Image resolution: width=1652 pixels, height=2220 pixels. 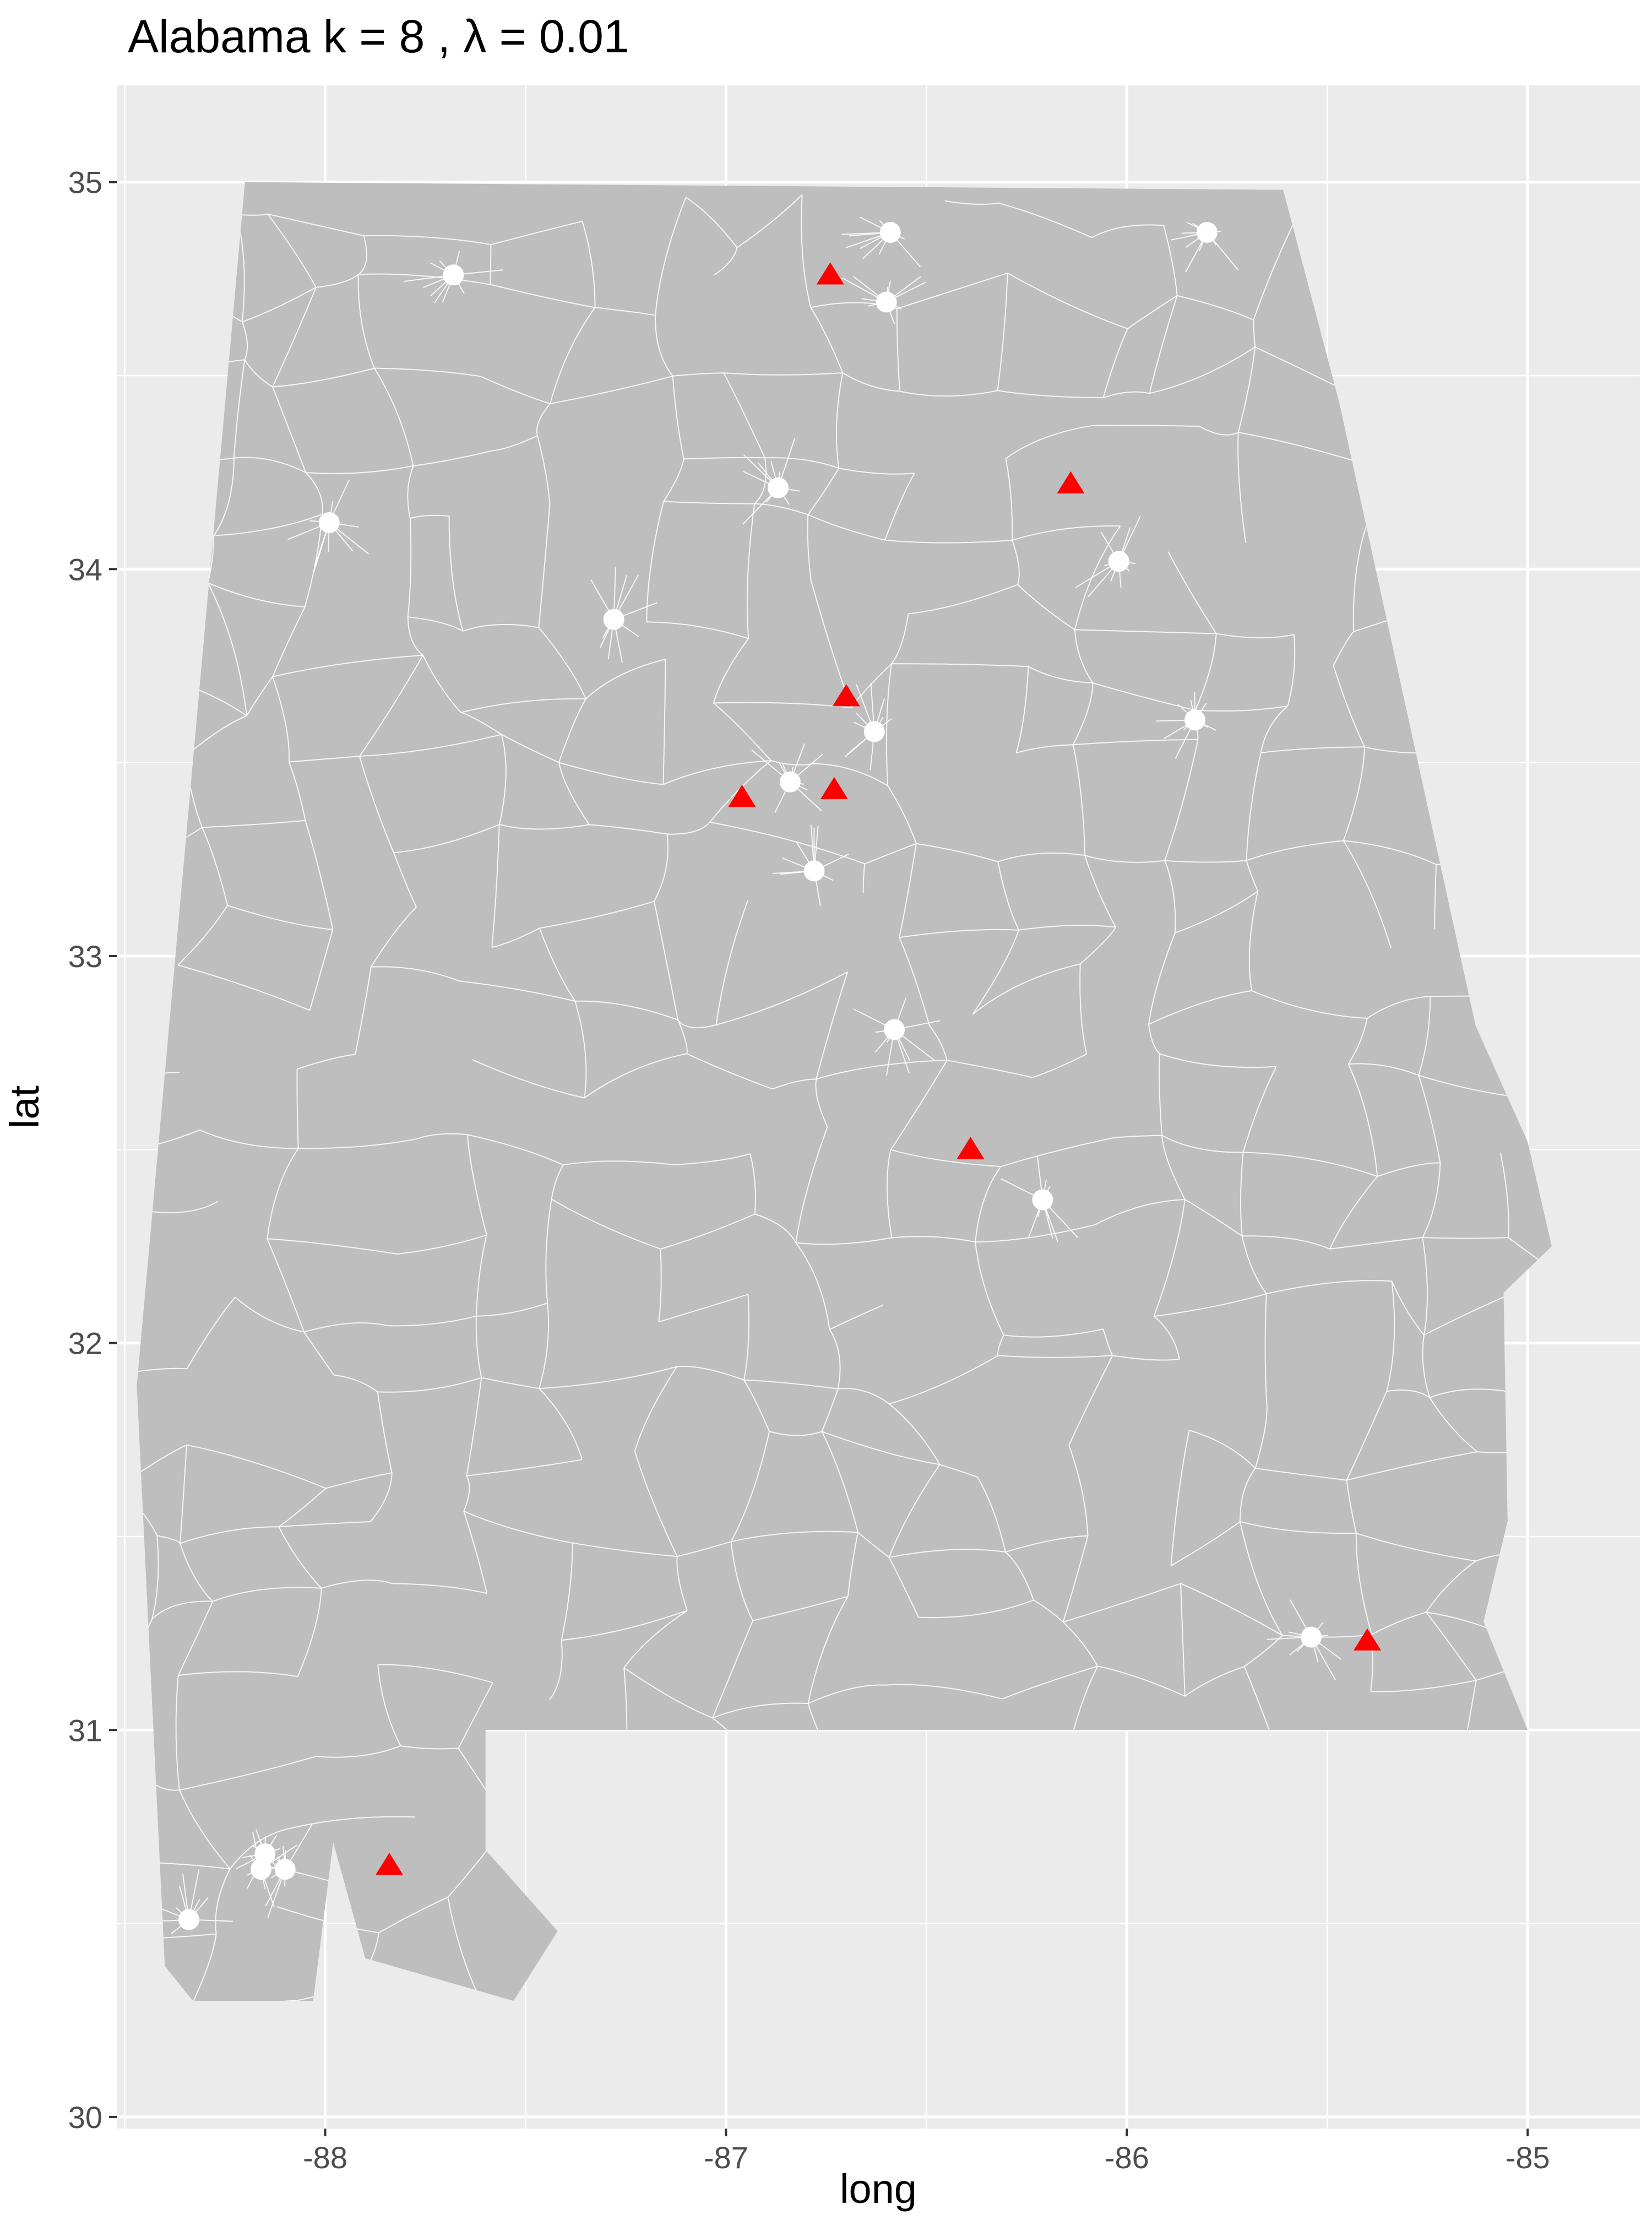 What do you see at coordinates (971, 1148) in the screenshot?
I see `triangle-point` at bounding box center [971, 1148].